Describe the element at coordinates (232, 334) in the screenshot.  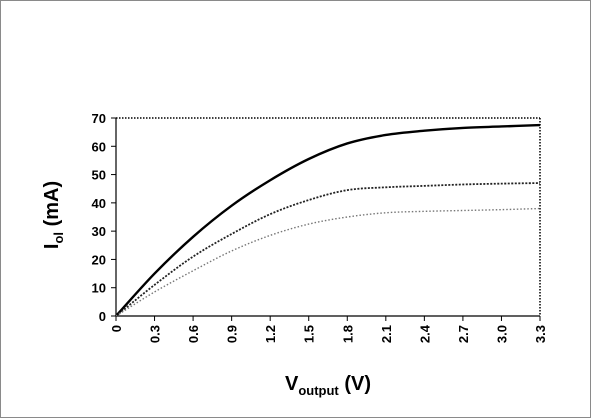
I see `x-tick-label: 0.9` at that location.